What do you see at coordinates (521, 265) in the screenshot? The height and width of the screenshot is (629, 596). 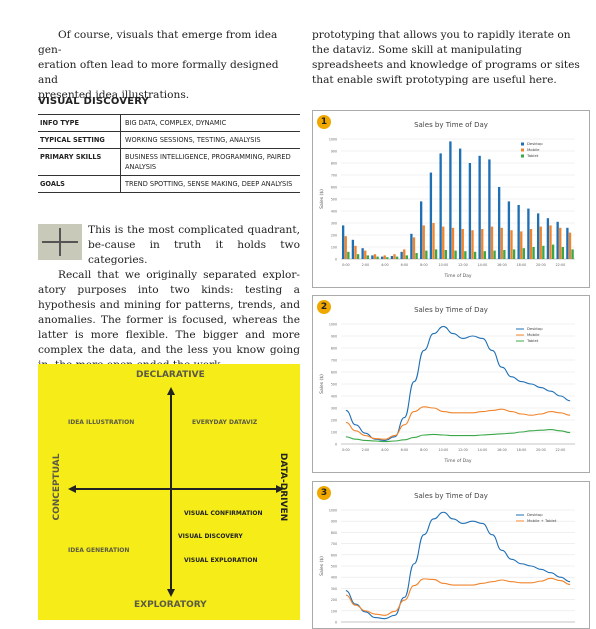 I see `x-tick-label: 18:00` at bounding box center [521, 265].